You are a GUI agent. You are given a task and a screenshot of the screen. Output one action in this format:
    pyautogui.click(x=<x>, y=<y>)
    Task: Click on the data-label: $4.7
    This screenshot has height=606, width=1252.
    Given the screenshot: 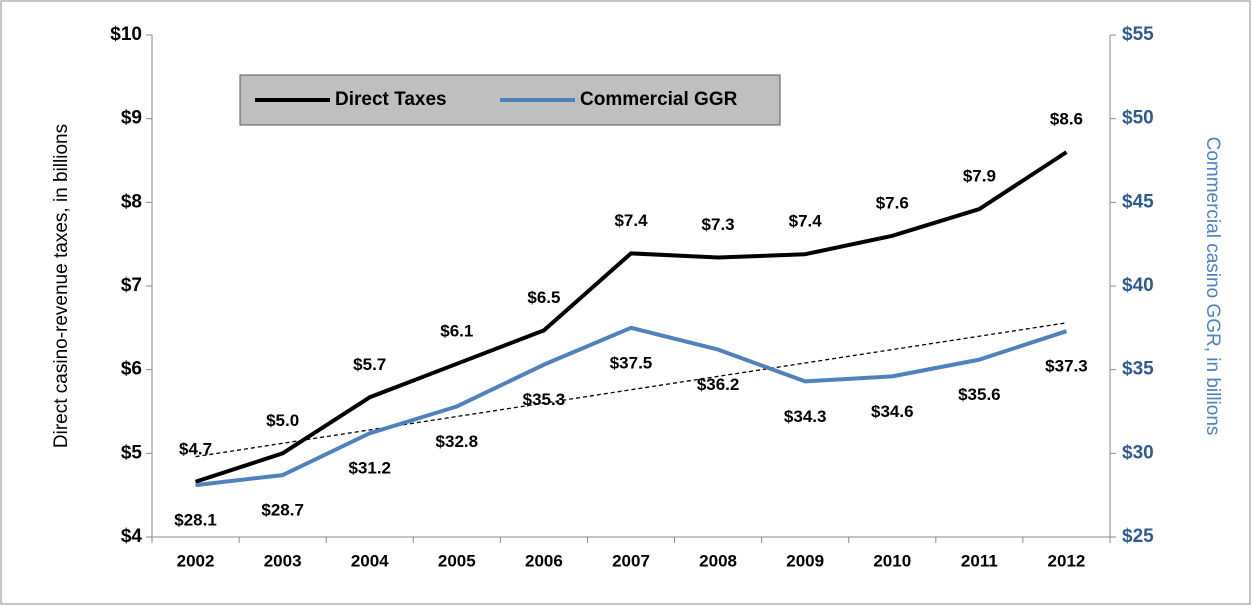 What is the action you would take?
    pyautogui.click(x=195, y=448)
    